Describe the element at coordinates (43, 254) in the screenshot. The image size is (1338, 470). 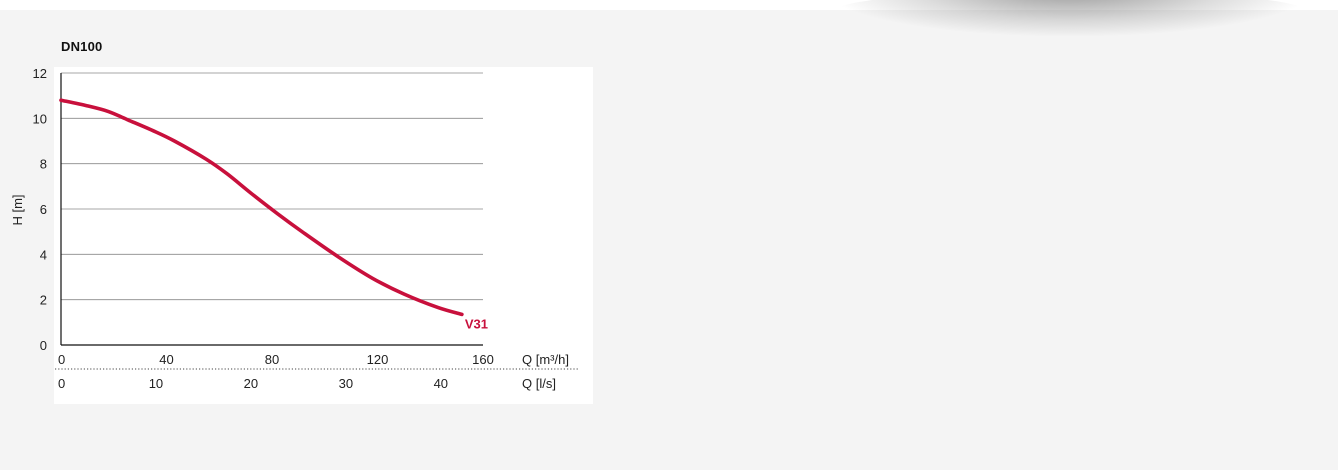
I see `y-tick-label: 4` at that location.